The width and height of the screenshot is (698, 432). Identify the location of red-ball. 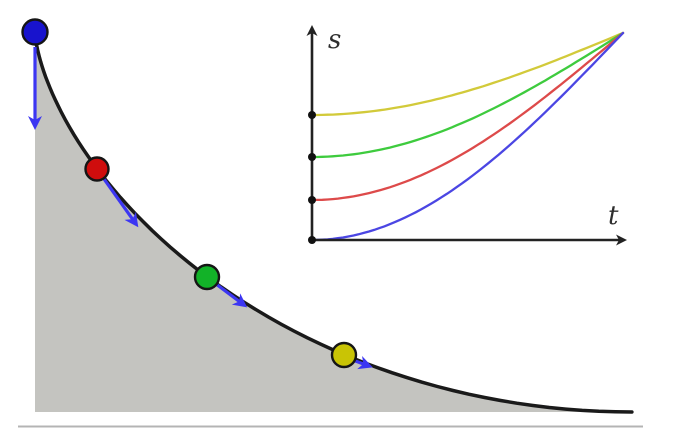
(97, 169).